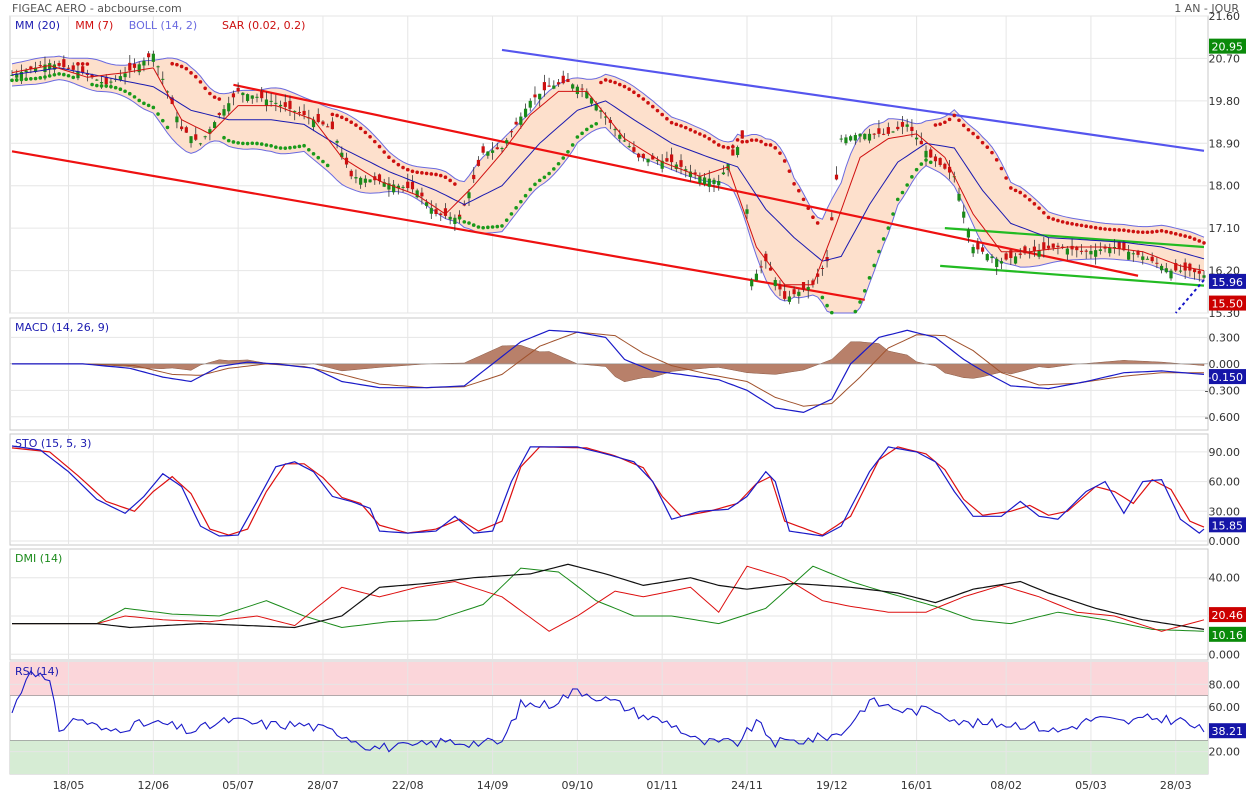  What do you see at coordinates (1006, 785) in the screenshot?
I see `x-tick-label: 08/02` at bounding box center [1006, 785].